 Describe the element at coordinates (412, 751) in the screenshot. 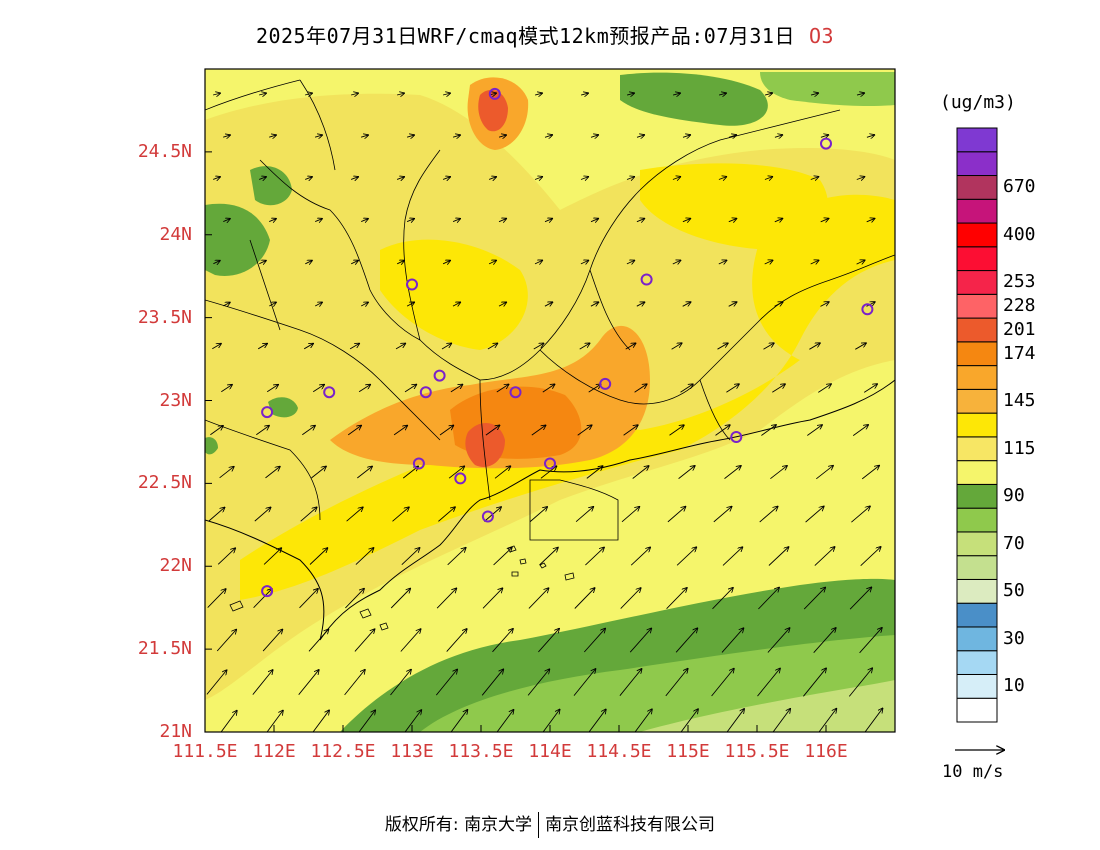

I see `lon-label: 113E` at that location.